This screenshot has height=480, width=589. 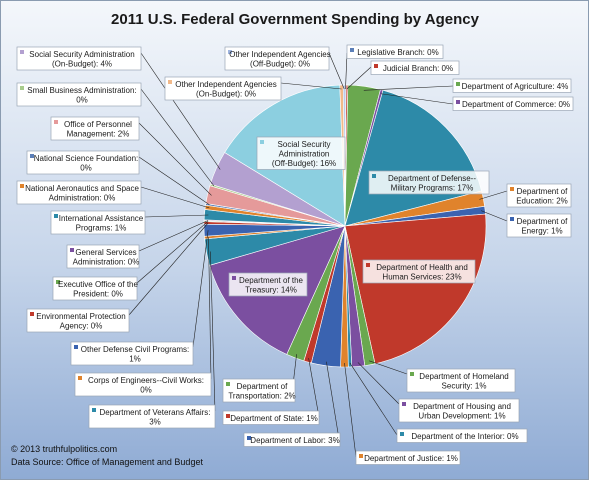 I want to click on label-line: Department of State: 1%, so click(x=274, y=418).